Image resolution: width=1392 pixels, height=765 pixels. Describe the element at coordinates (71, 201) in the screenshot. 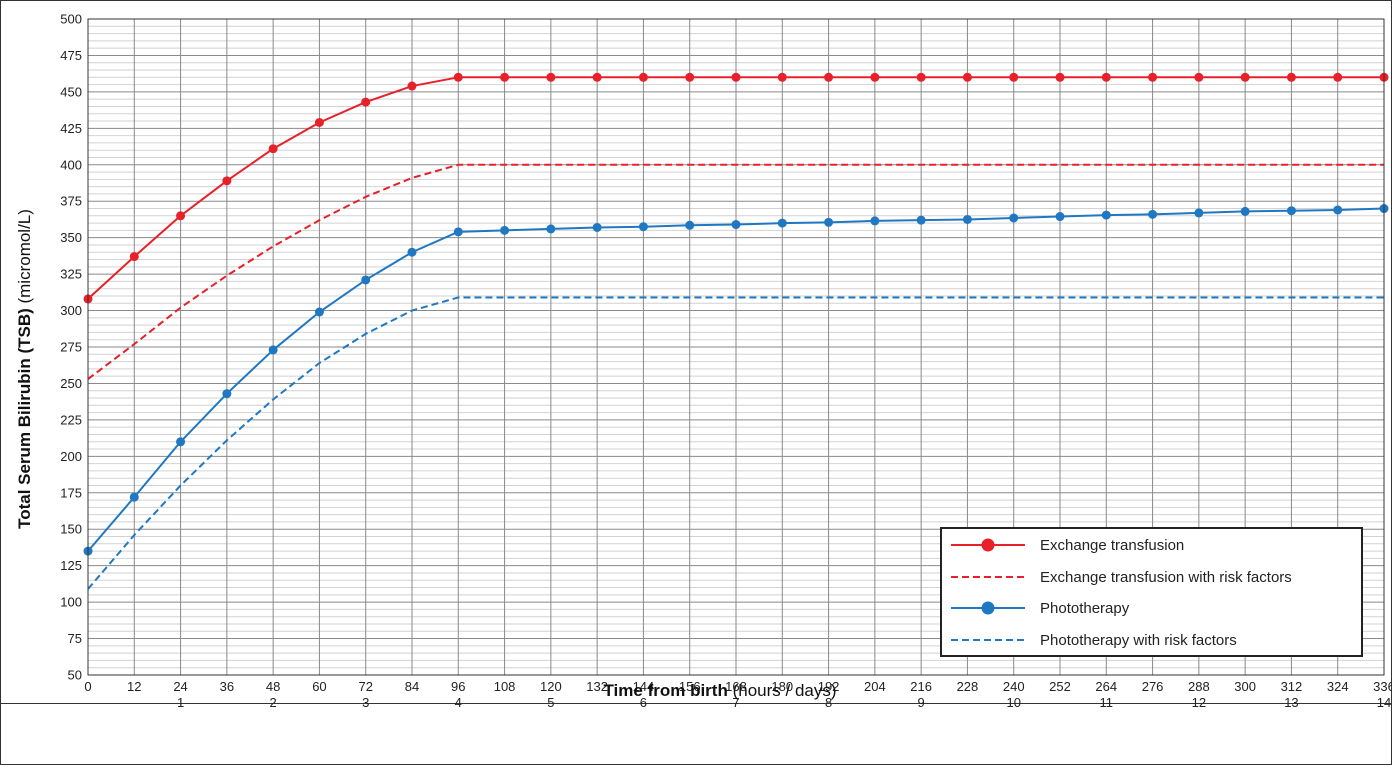

I see `y-tick-label: 375` at that location.